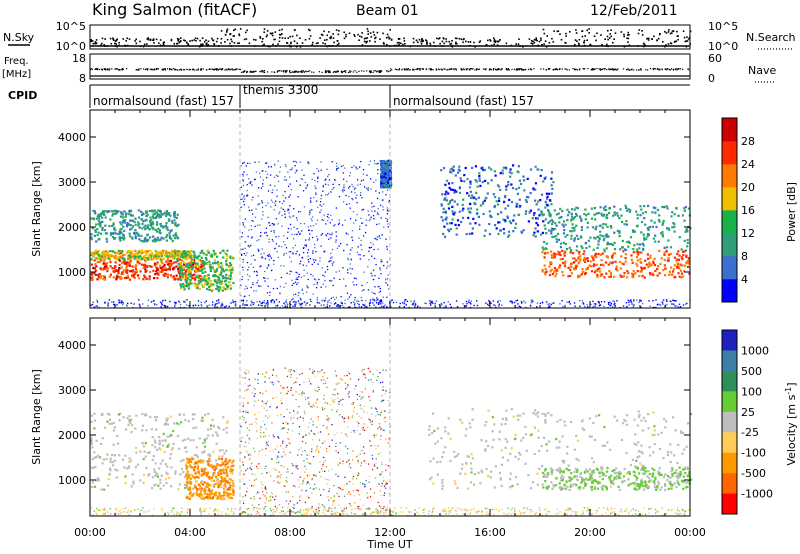 Image resolution: width=800 pixels, height=554 pixels. I want to click on freq-panel: Freq. [MHz] 18 8 60 0 Nave, so click(389, 68).